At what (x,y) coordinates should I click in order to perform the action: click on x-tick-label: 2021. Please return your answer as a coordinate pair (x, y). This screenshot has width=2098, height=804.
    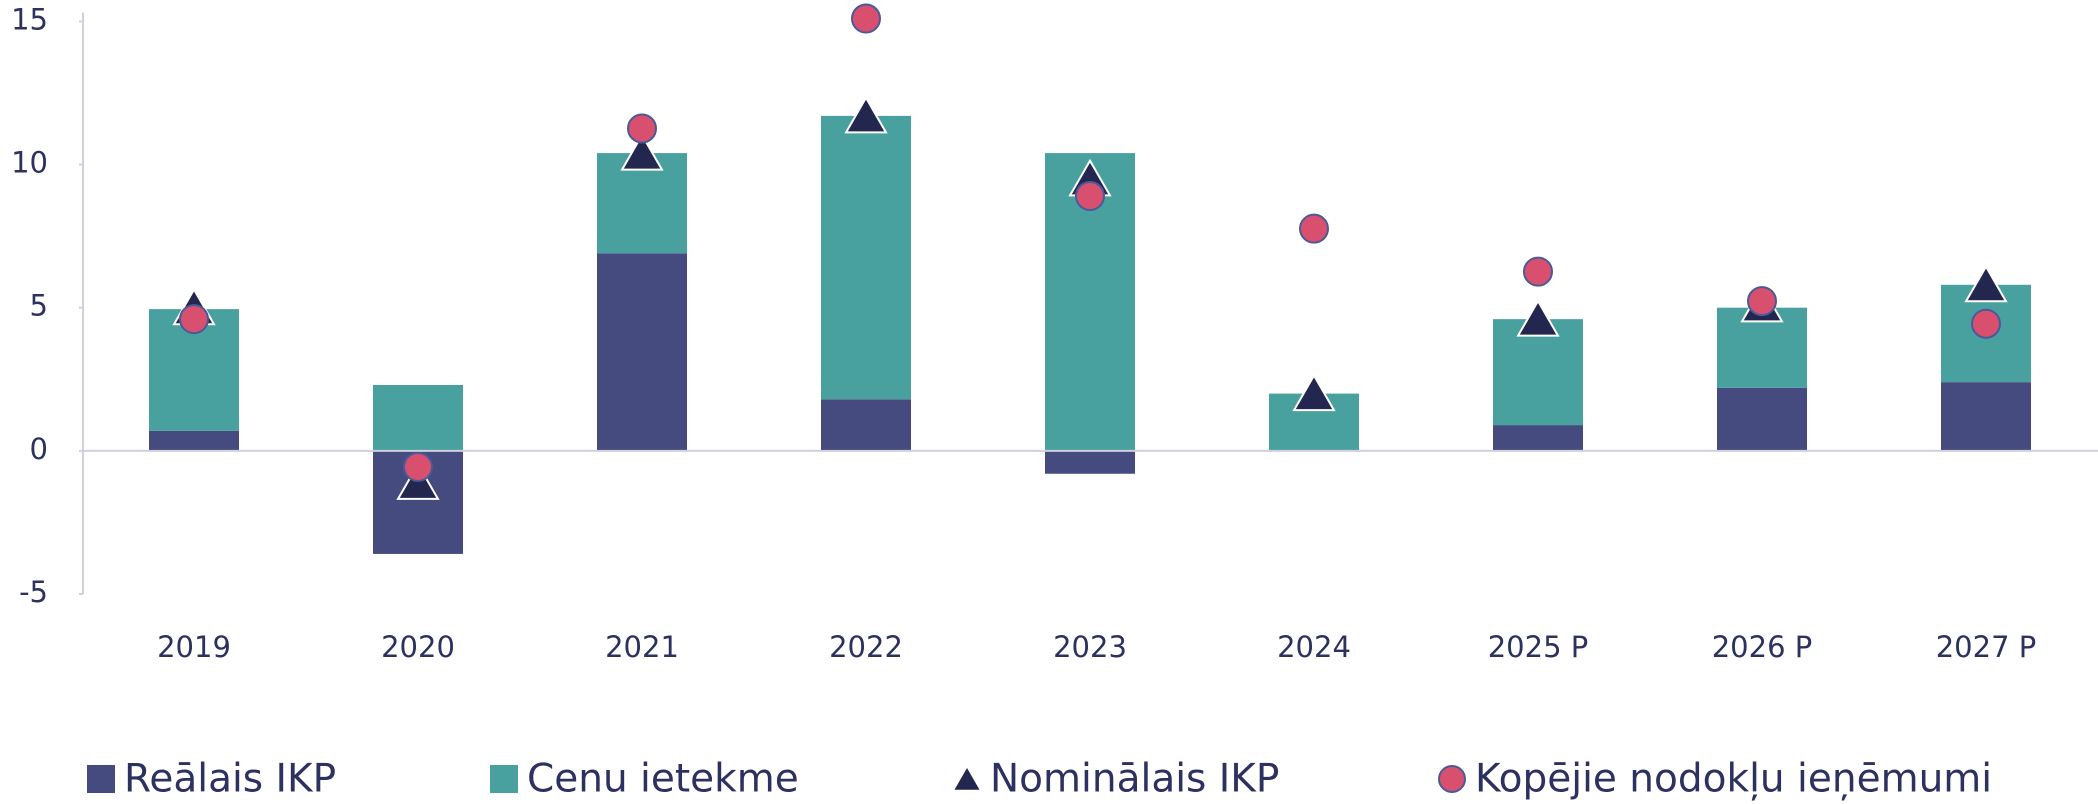
    Looking at the image, I should click on (642, 647).